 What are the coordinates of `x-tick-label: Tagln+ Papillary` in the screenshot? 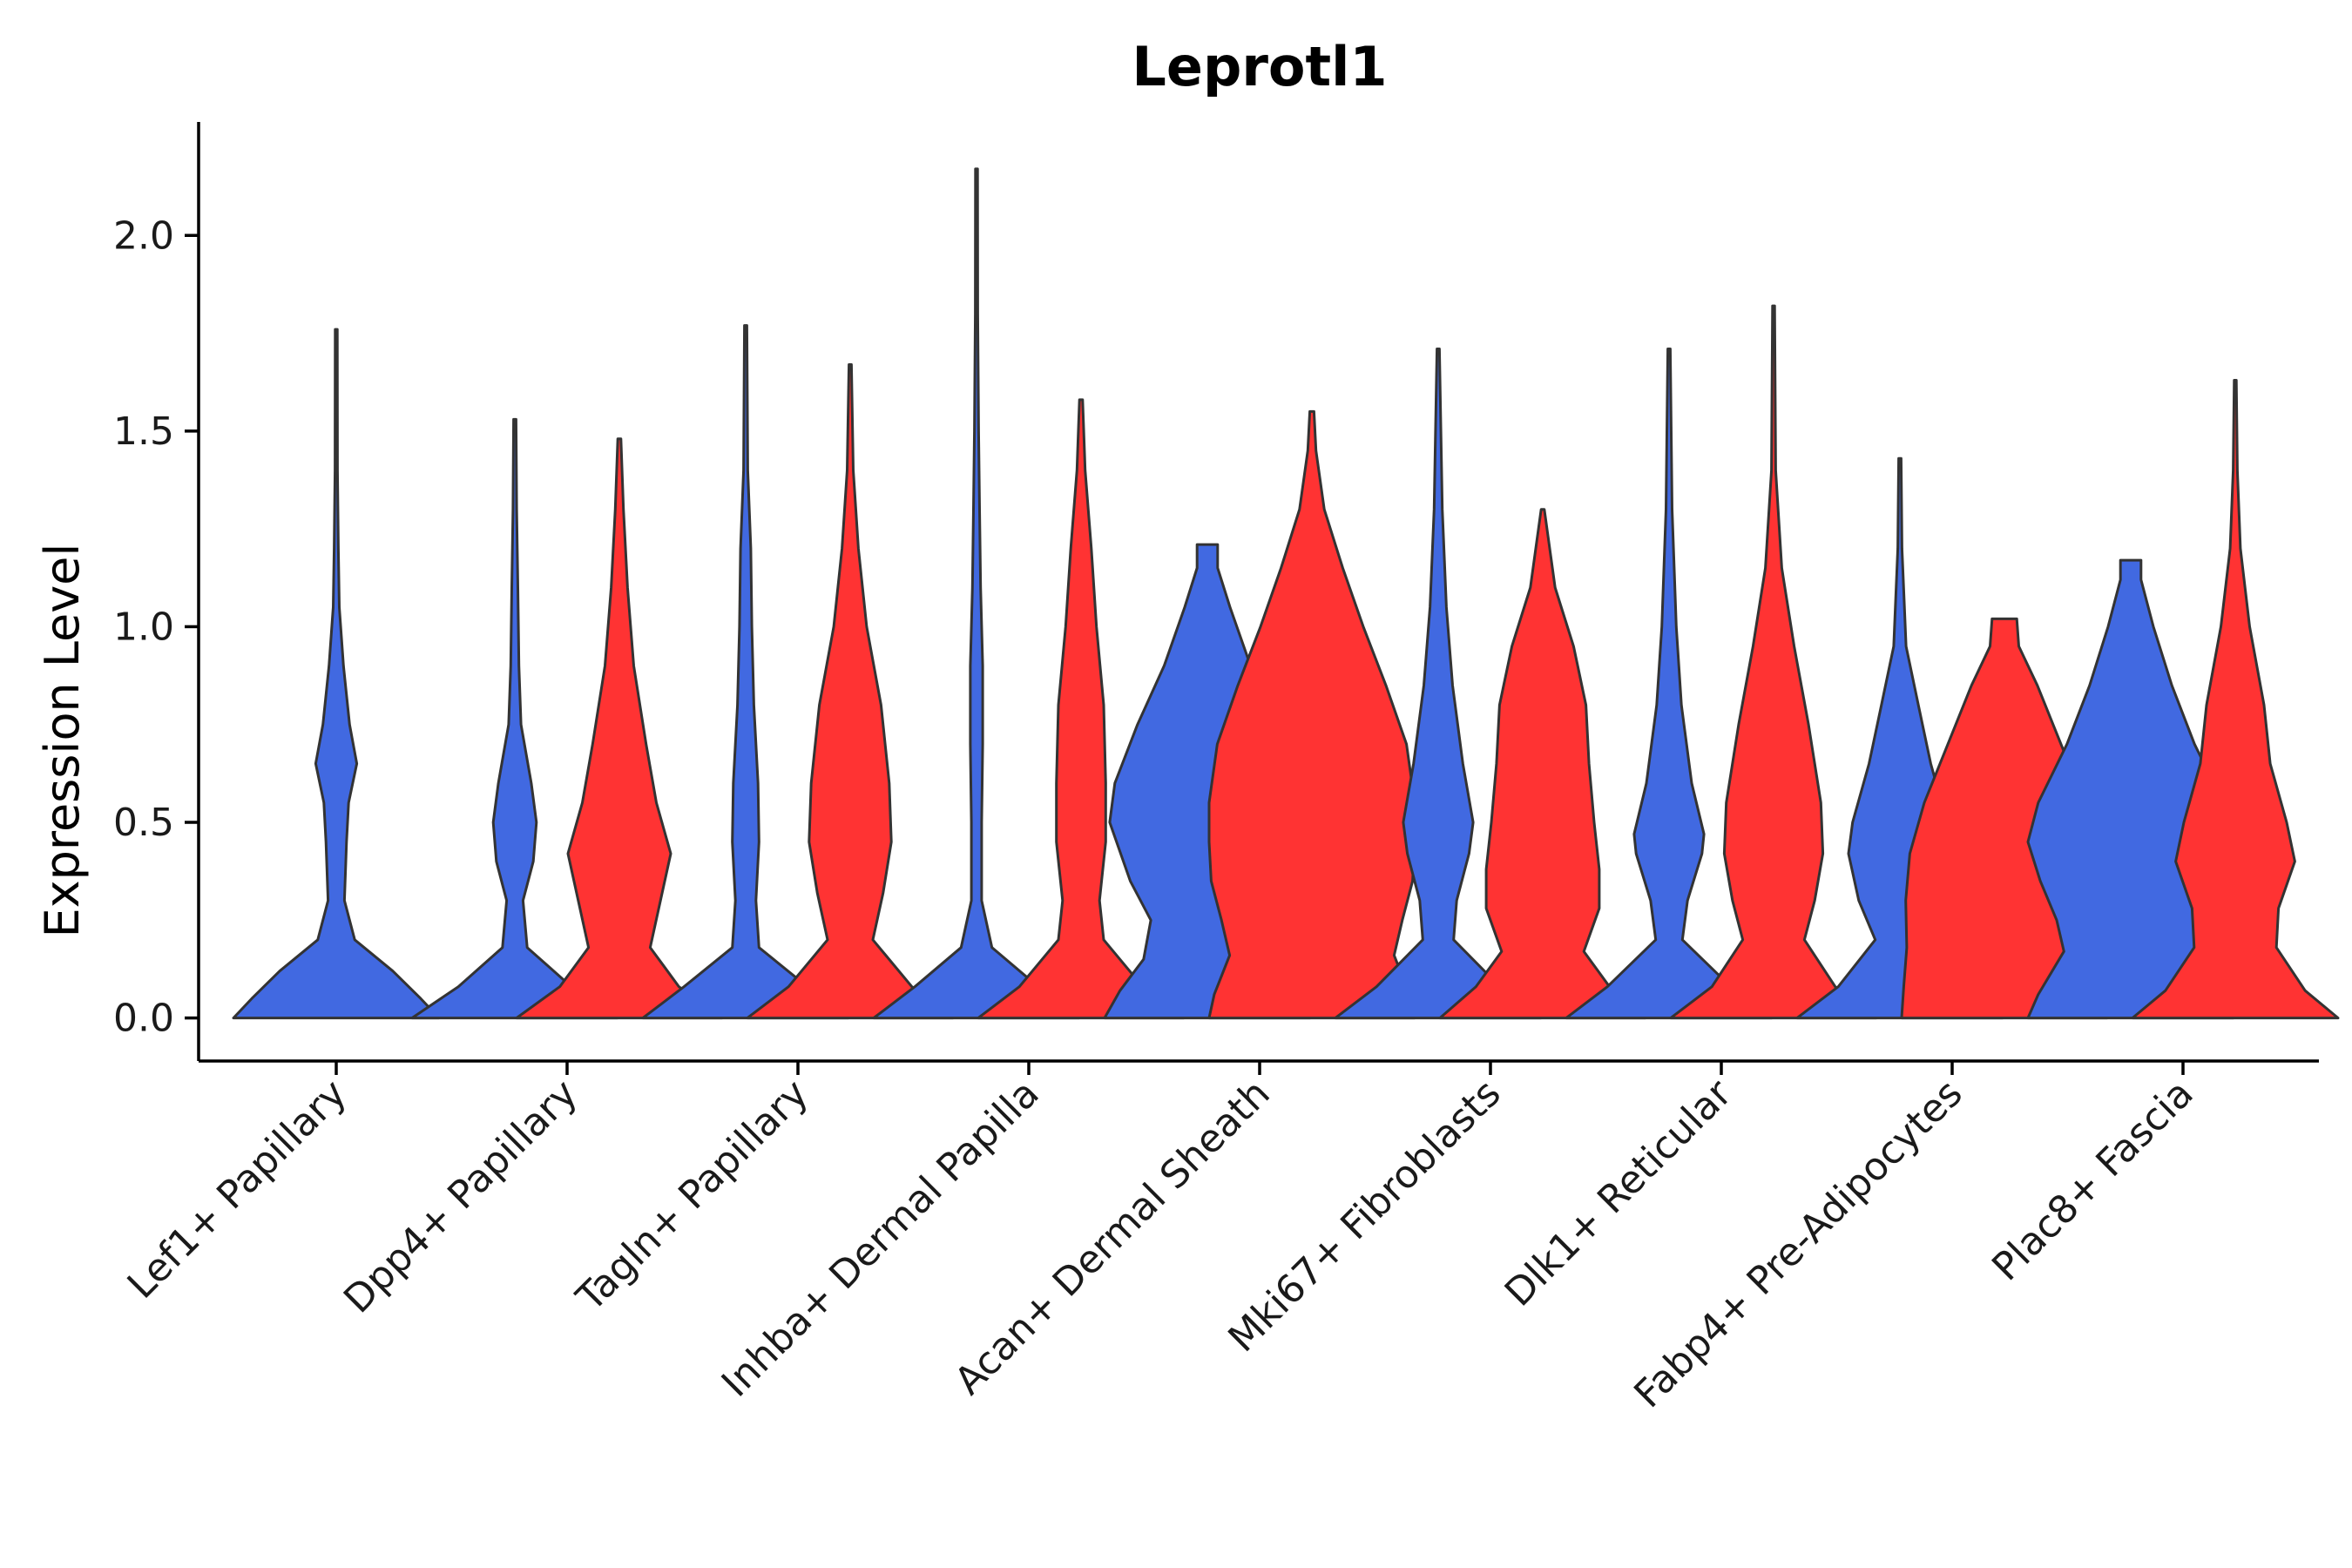 It's located at (692, 1196).